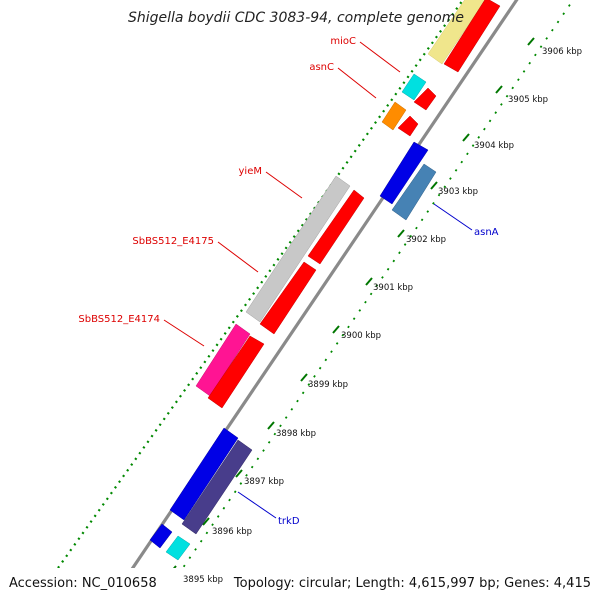 This screenshot has height=600, width=600. What do you see at coordinates (486, 232) in the screenshot?
I see `gene-label-asna: asnA` at bounding box center [486, 232].